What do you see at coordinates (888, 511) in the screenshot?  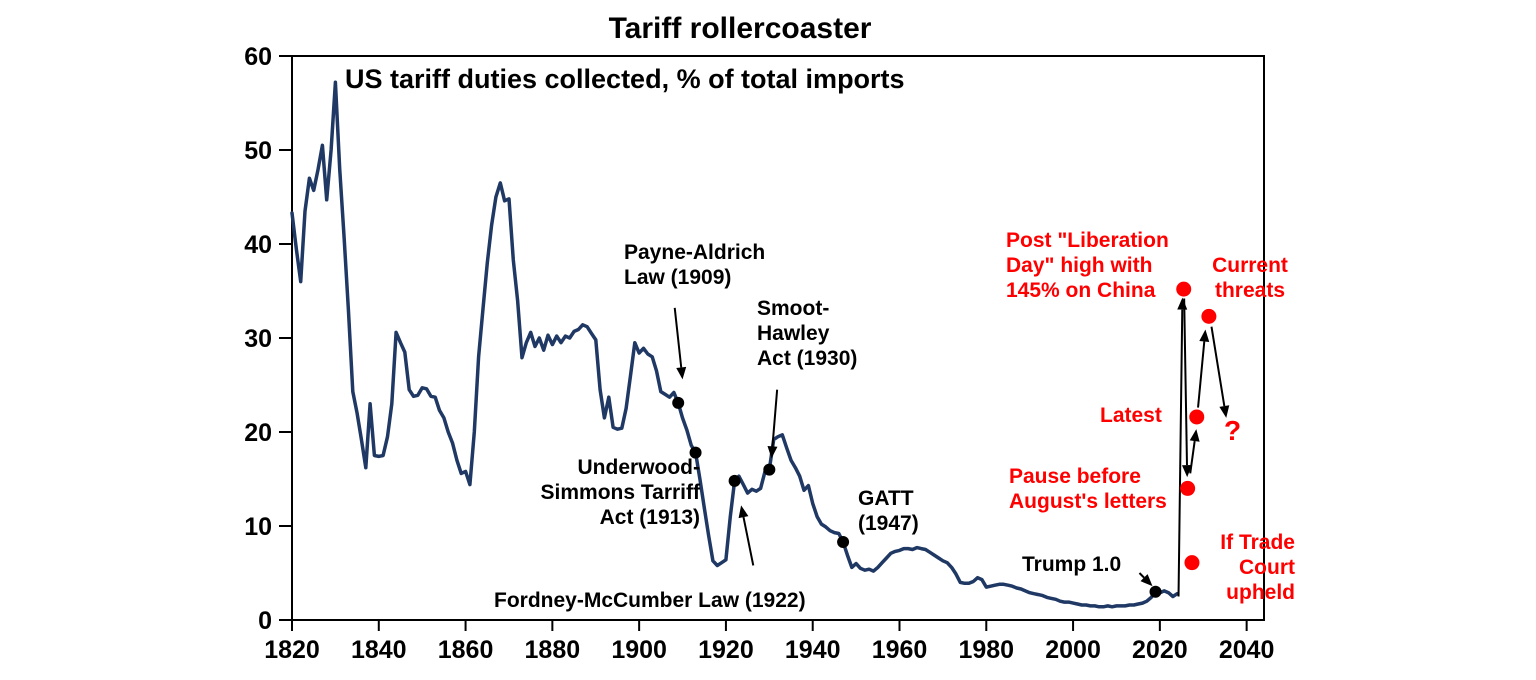 I see `annotation-gatt: GATT (1947)` at bounding box center [888, 511].